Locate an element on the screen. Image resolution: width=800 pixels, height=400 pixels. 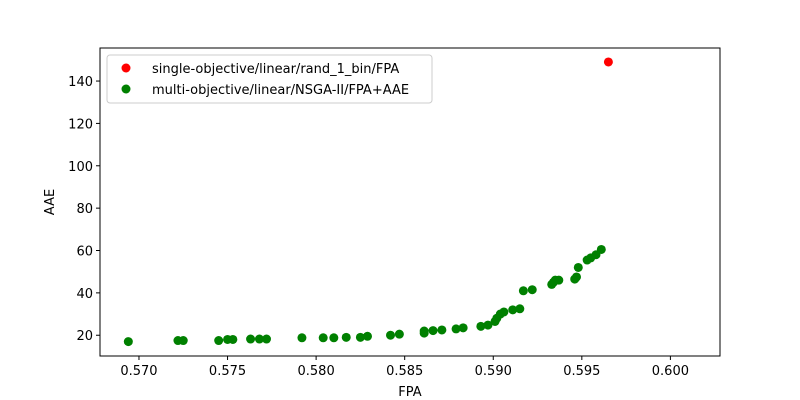
y-tick-label: 140 is located at coordinates (80, 82).